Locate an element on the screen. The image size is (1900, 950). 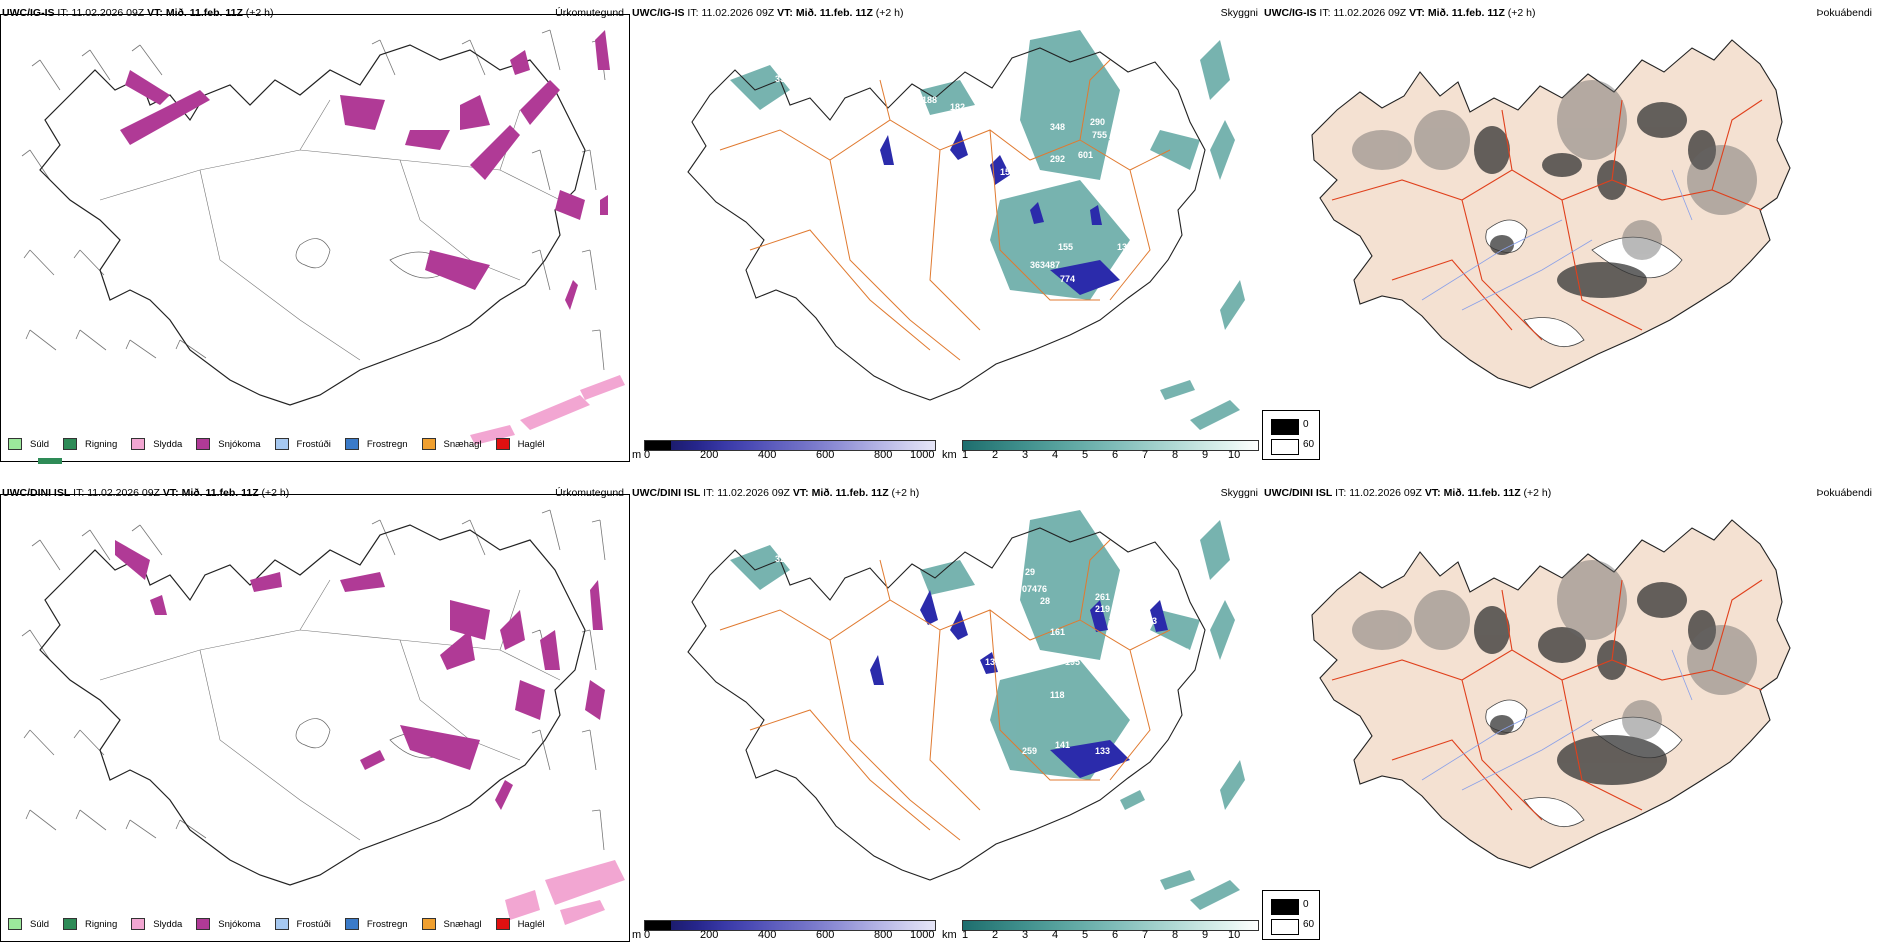
legend-item-hail: Haglél is located at coordinates (520, 924).